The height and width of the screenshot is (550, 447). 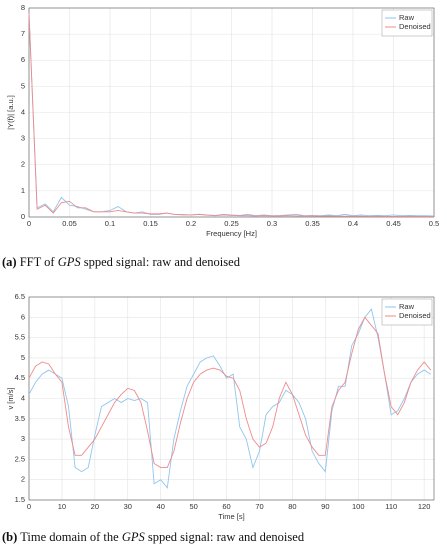 I want to click on y-tick-label: 6.5, so click(x=20, y=296).